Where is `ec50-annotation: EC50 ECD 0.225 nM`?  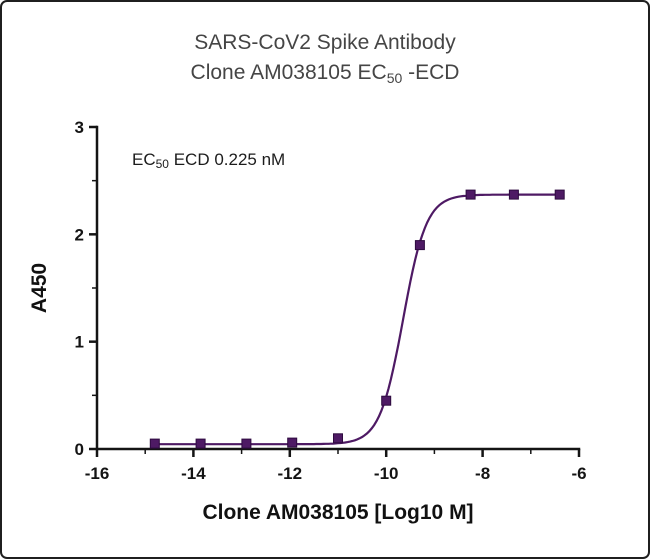 ec50-annotation: EC50 ECD 0.225 nM is located at coordinates (208, 160).